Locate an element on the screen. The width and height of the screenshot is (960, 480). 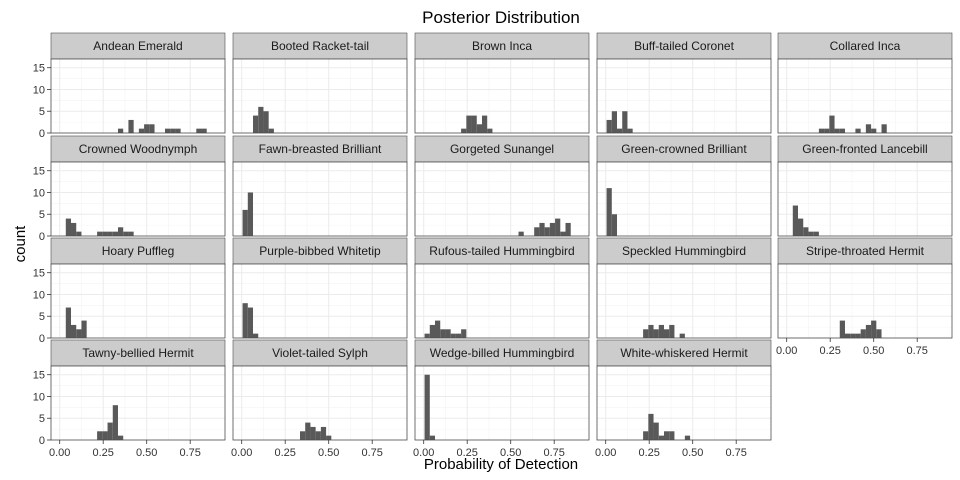
facet-panel: Hoary Puffleg 0 5 10 15 is located at coordinates (129, 291).